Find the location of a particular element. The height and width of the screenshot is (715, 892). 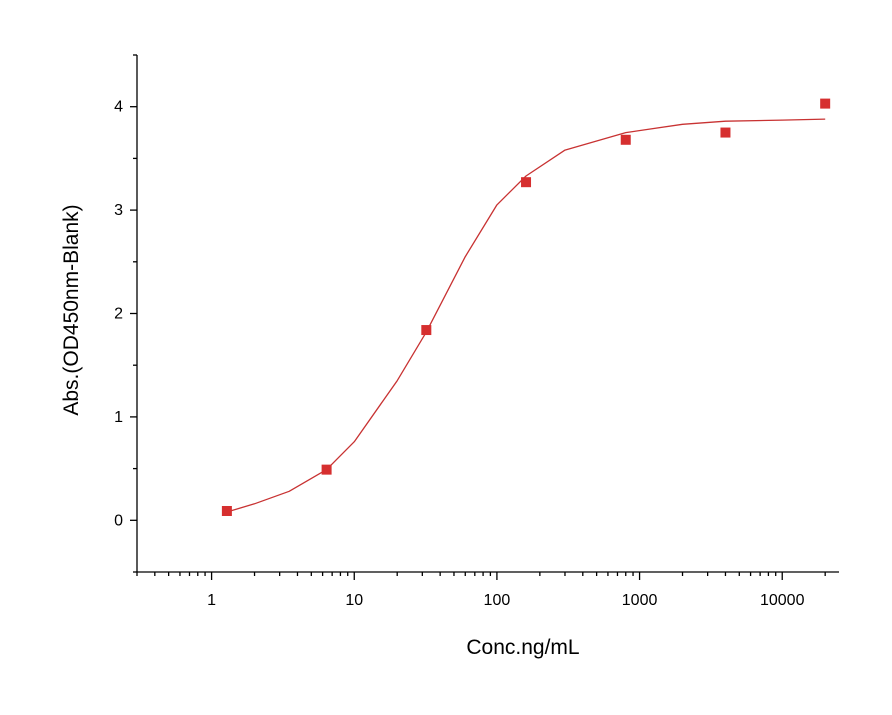

x-tick-label: 10000 is located at coordinates (782, 600).